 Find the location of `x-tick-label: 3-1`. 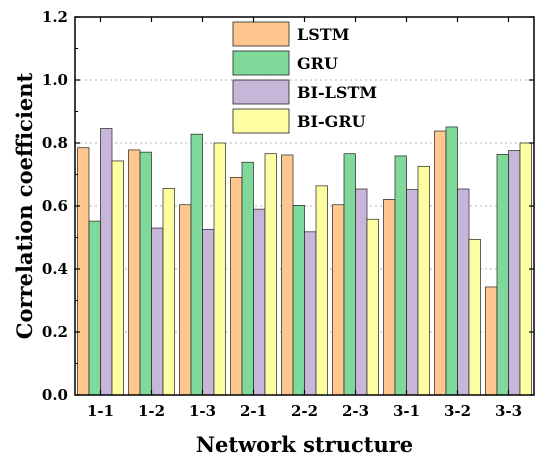

x-tick-label: 3-1 is located at coordinates (406, 411).